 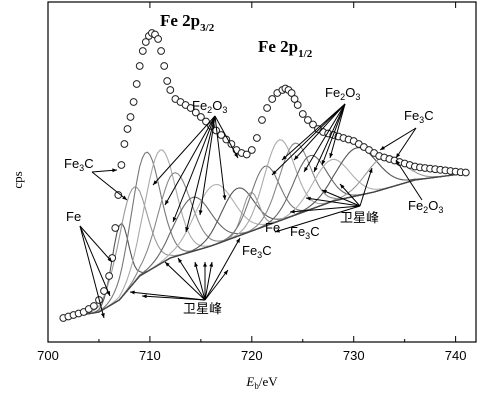 I want to click on peak-title-2p32: Fe 2p3/2, so click(x=187, y=22).